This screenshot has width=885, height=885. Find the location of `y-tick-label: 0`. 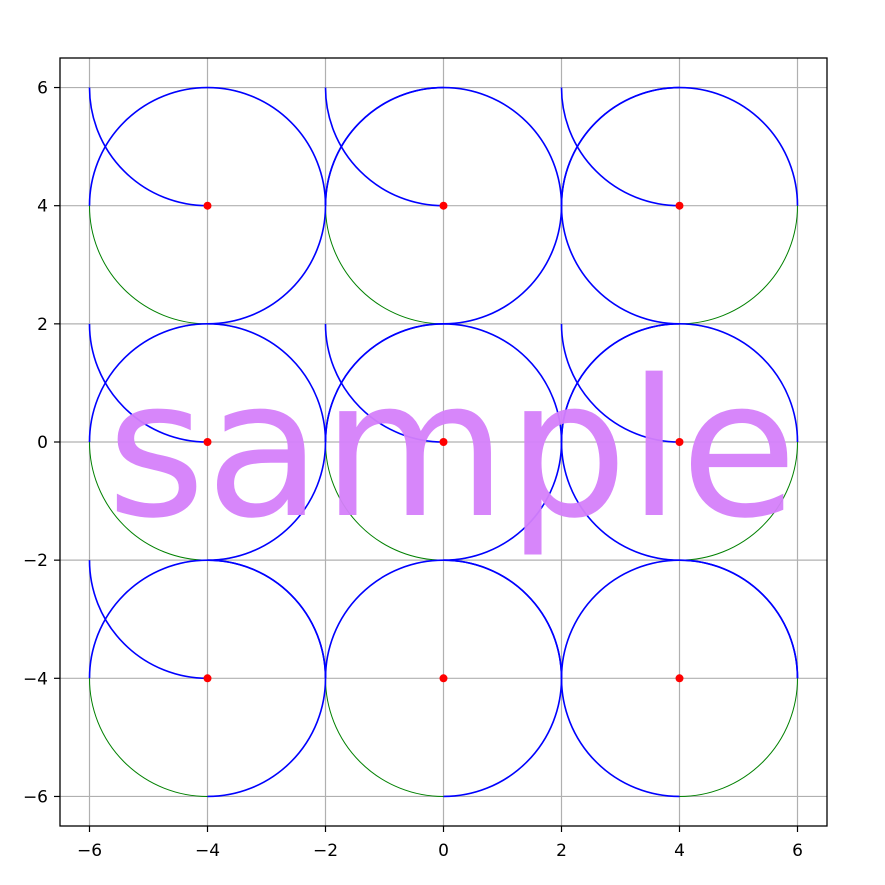

y-tick-label: 0 is located at coordinates (42, 443).